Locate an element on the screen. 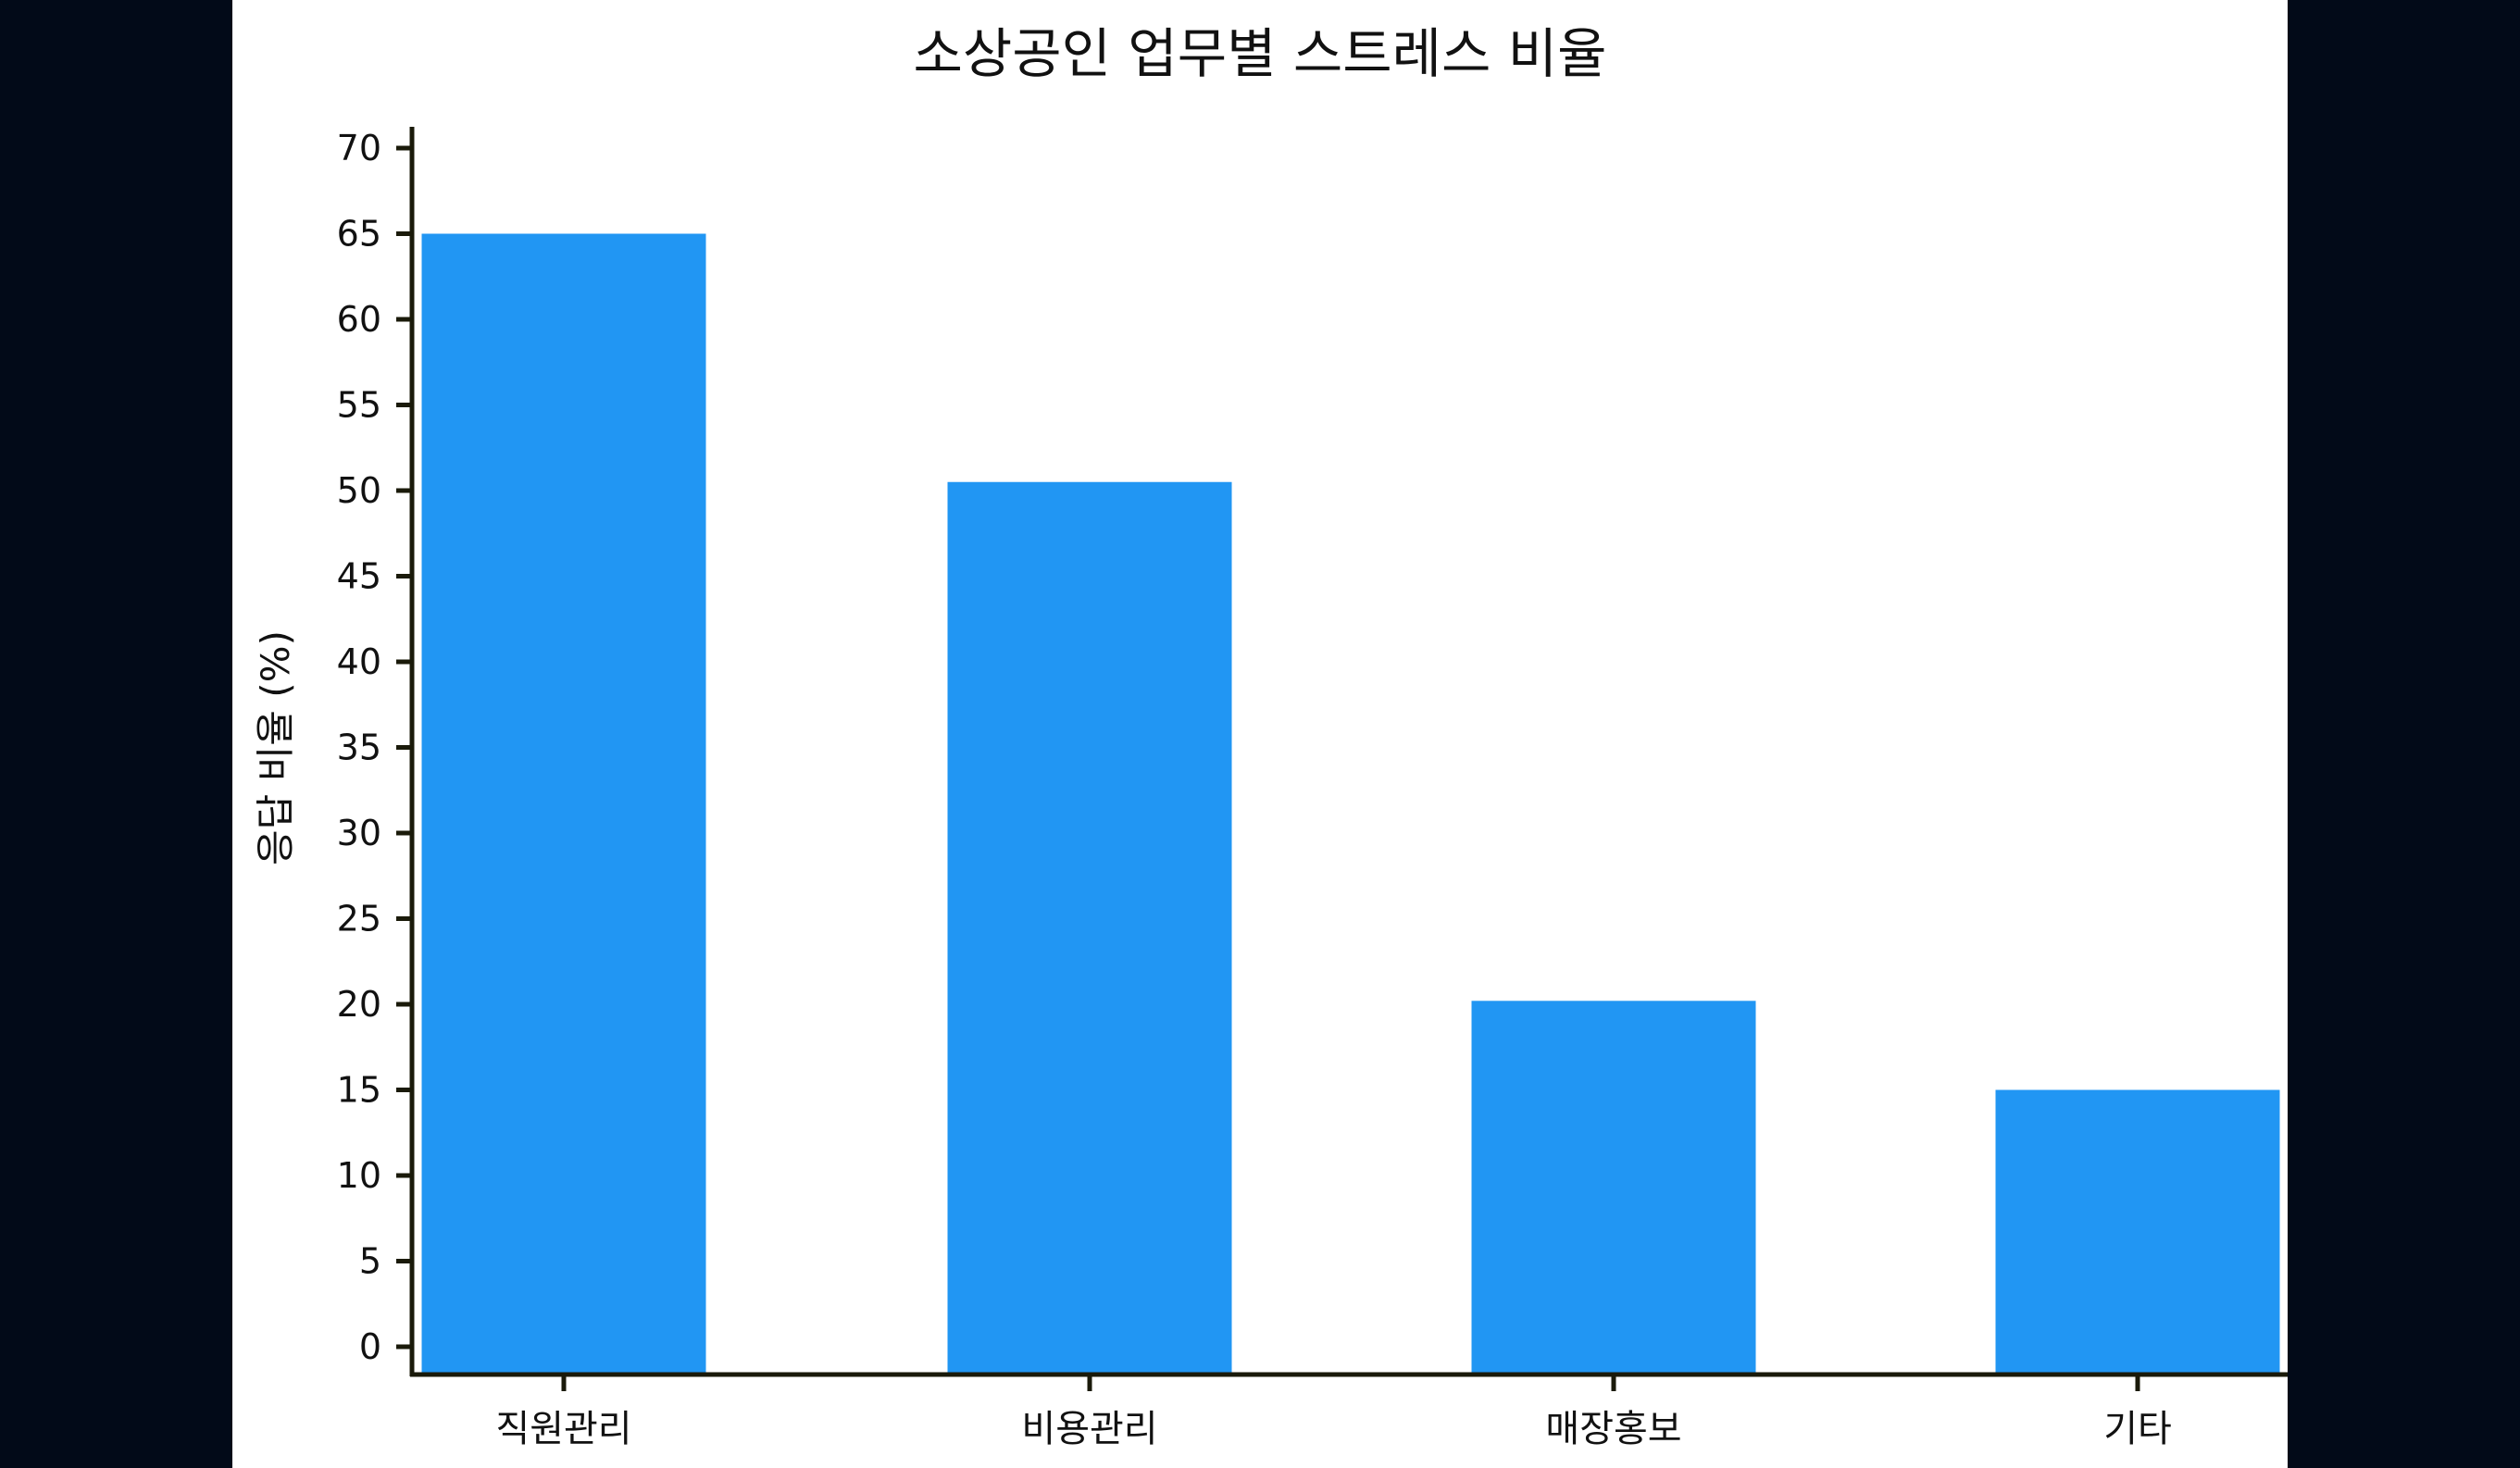 This screenshot has width=2520, height=1468. y-tick-label: 5 is located at coordinates (370, 1261).